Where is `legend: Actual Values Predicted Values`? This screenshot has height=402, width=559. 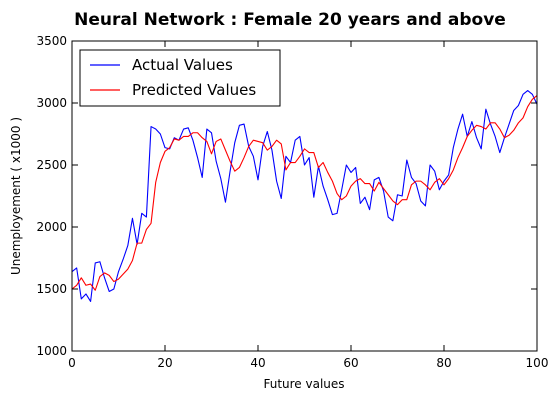
legend: Actual Values Predicted Values is located at coordinates (180, 78).